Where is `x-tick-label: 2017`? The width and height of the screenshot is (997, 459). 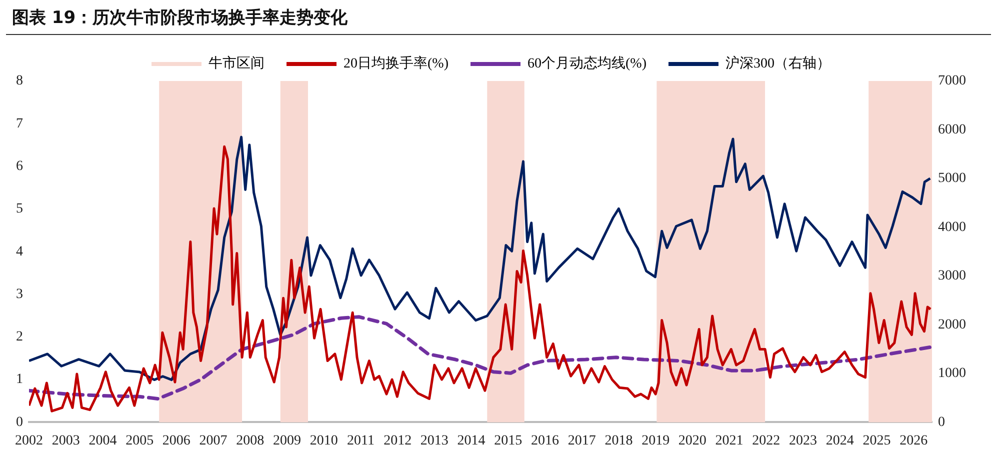
x-tick-label: 2017 is located at coordinates (582, 440).